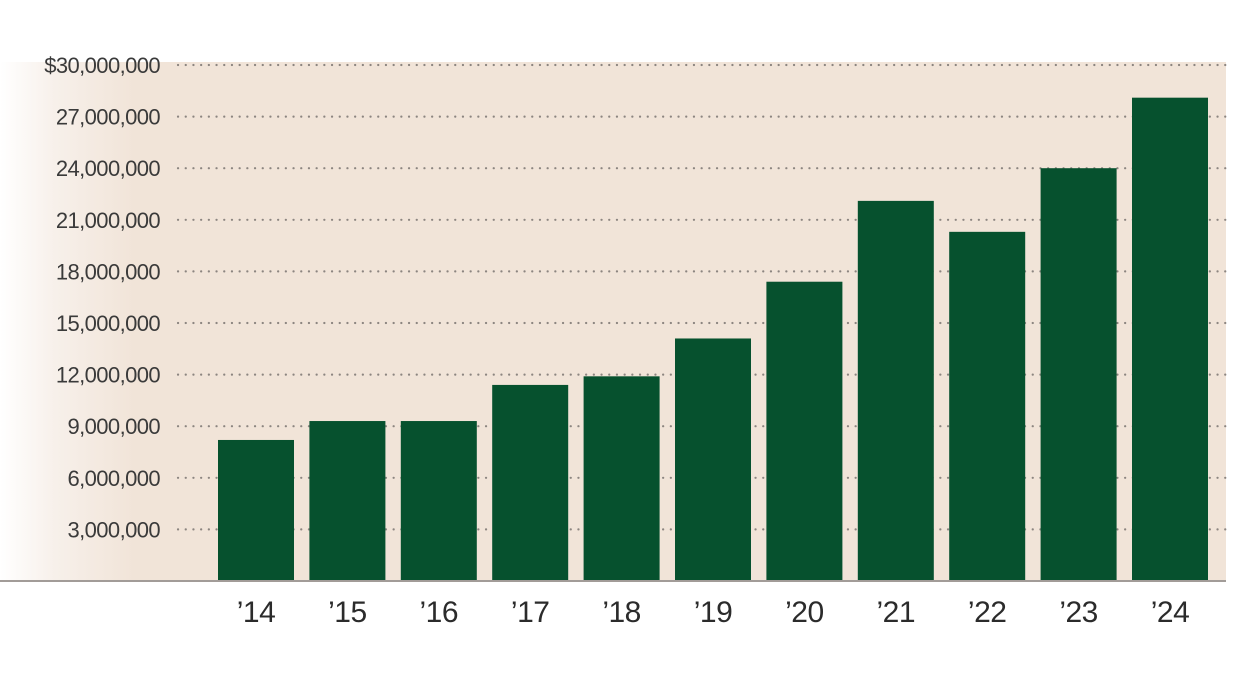  I want to click on x-tick-label: ’17, so click(530, 612).